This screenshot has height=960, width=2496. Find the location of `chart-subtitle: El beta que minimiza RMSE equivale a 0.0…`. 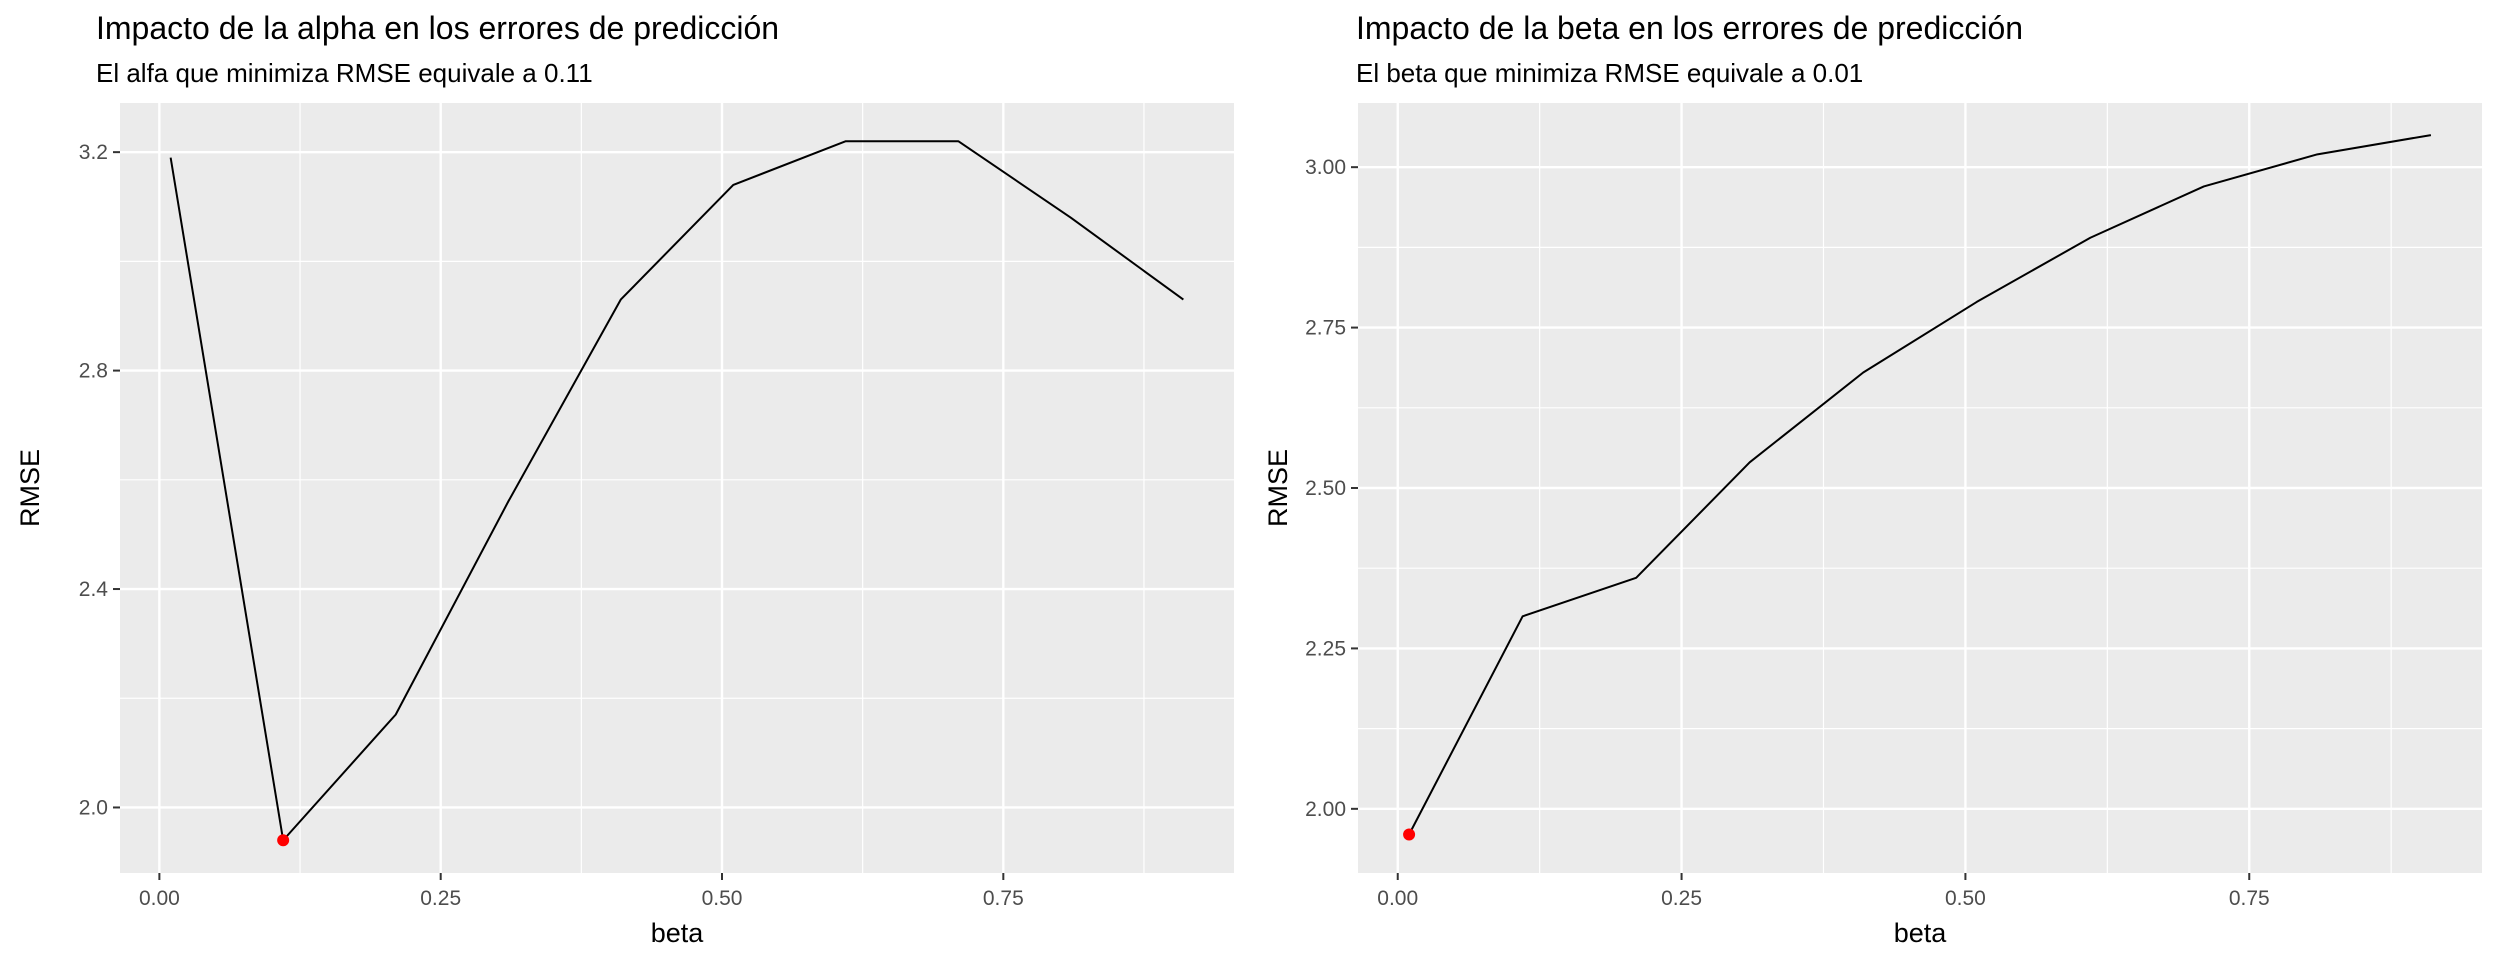

chart-subtitle: El beta que minimiza RMSE equivale a 0.0… is located at coordinates (1610, 73).